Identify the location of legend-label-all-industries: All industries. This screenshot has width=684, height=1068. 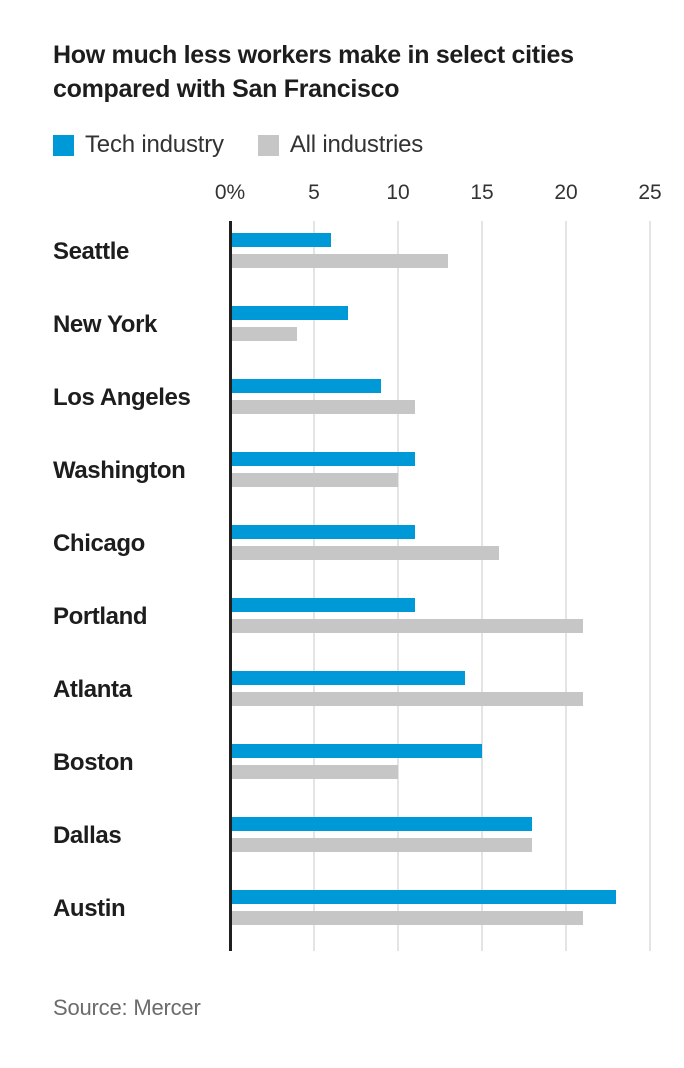
(356, 144).